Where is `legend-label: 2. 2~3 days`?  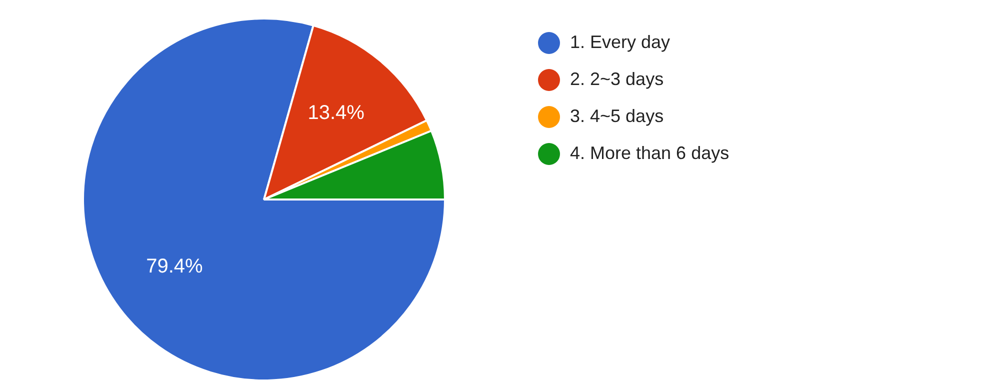 legend-label: 2. 2~3 days is located at coordinates (617, 79).